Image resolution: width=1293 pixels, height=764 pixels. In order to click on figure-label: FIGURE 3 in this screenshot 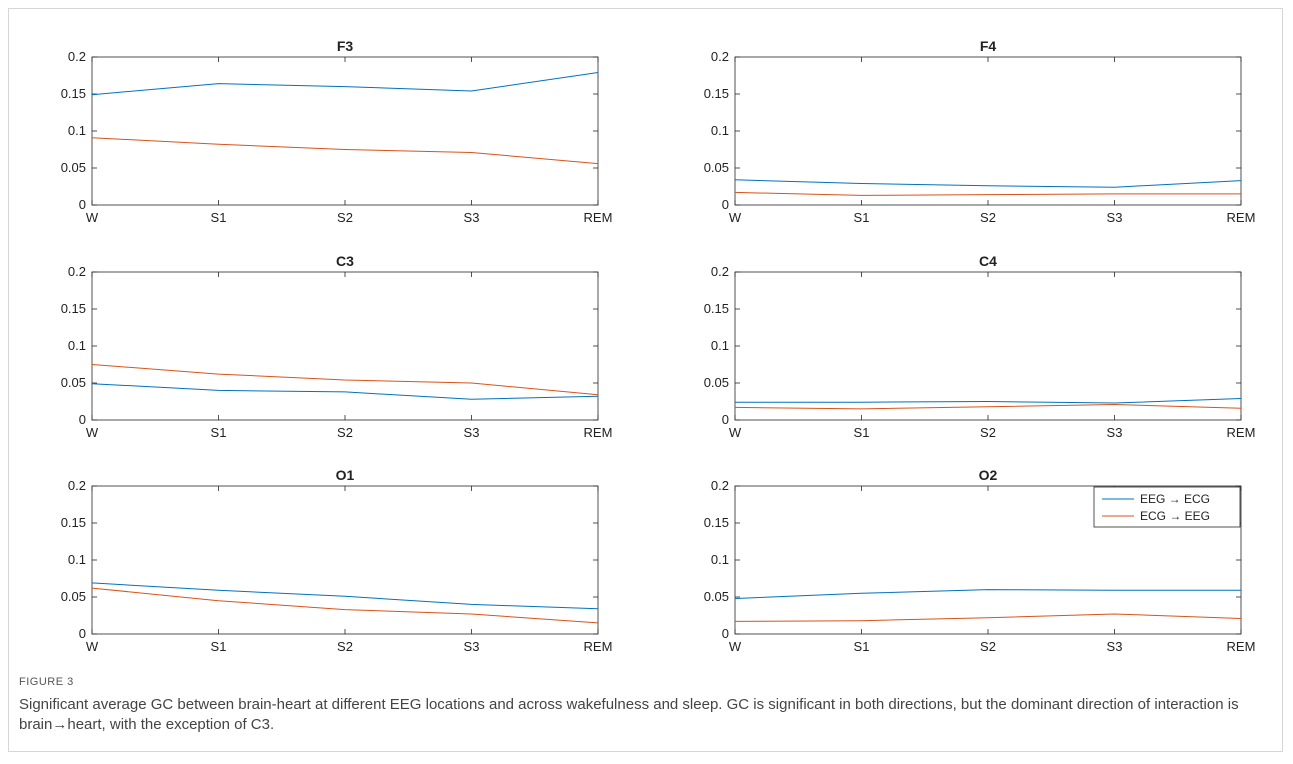, I will do `click(46, 682)`.